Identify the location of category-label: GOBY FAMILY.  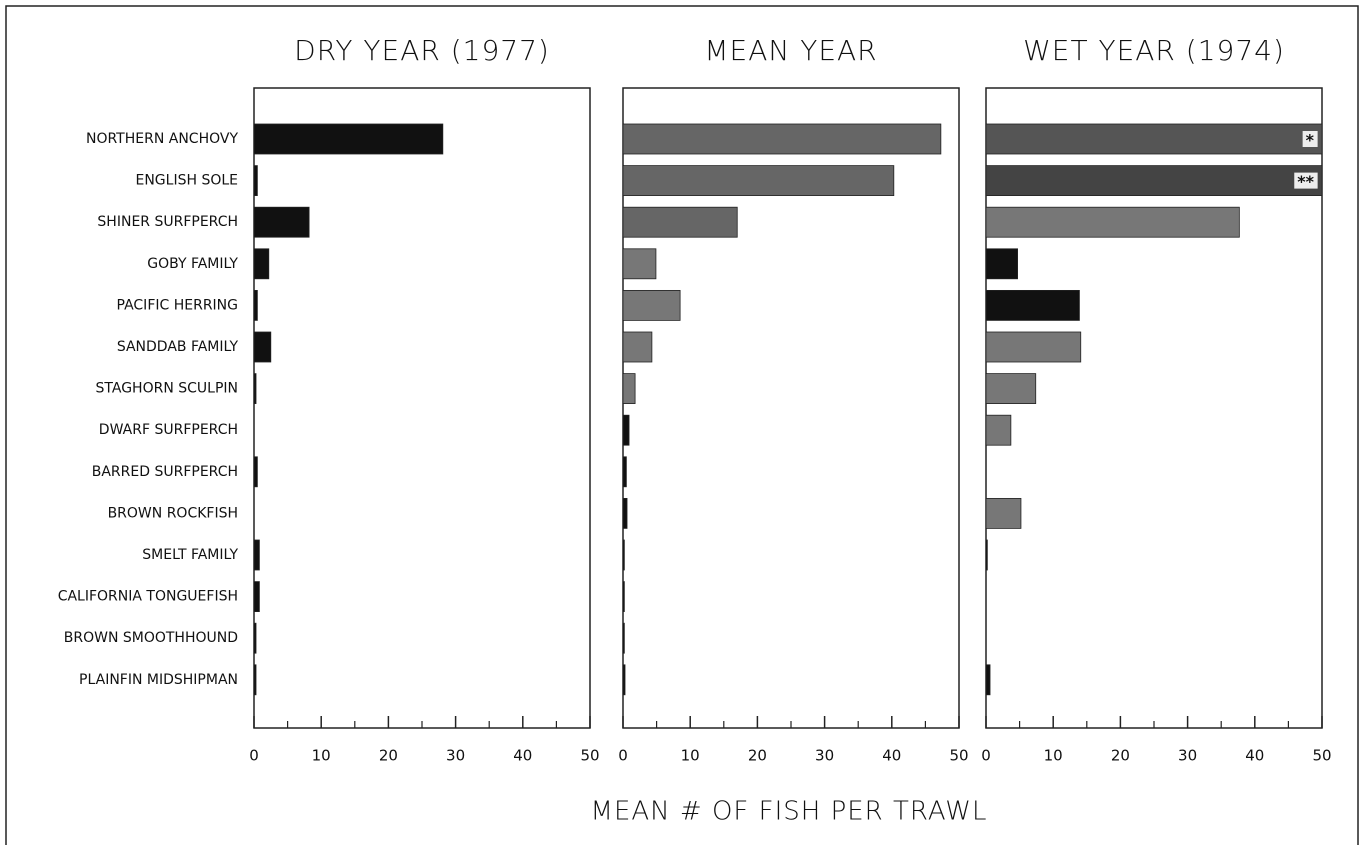
(192, 264).